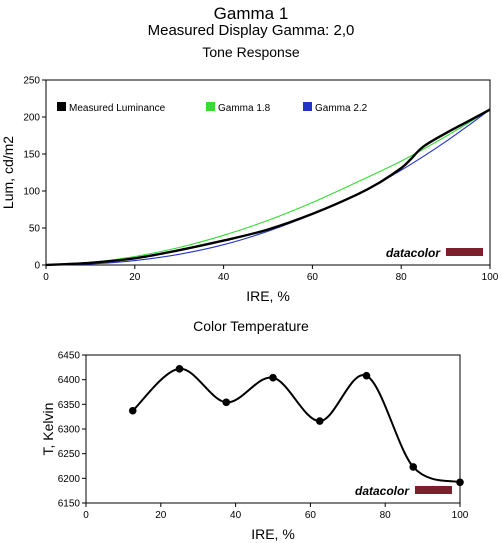  What do you see at coordinates (268, 296) in the screenshot?
I see `tone-x-axis-label: IRE, %` at bounding box center [268, 296].